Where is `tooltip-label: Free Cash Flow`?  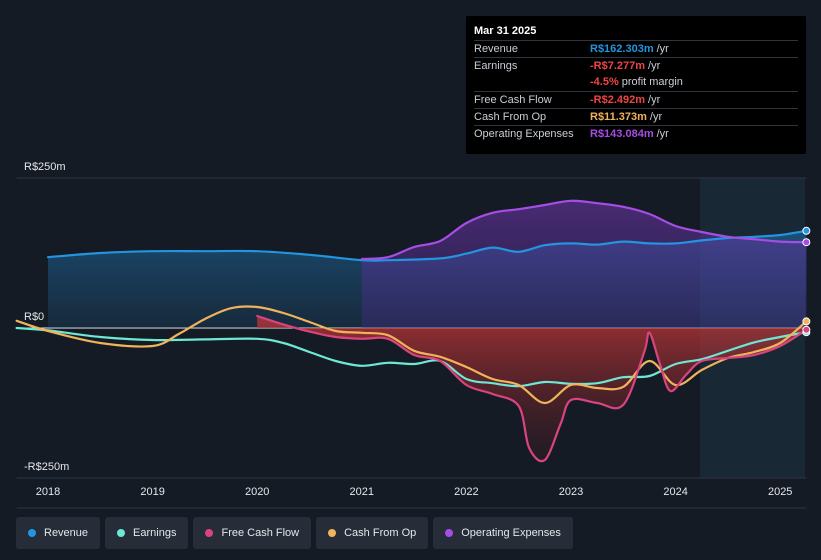 tooltip-label: Free Cash Flow is located at coordinates (513, 100).